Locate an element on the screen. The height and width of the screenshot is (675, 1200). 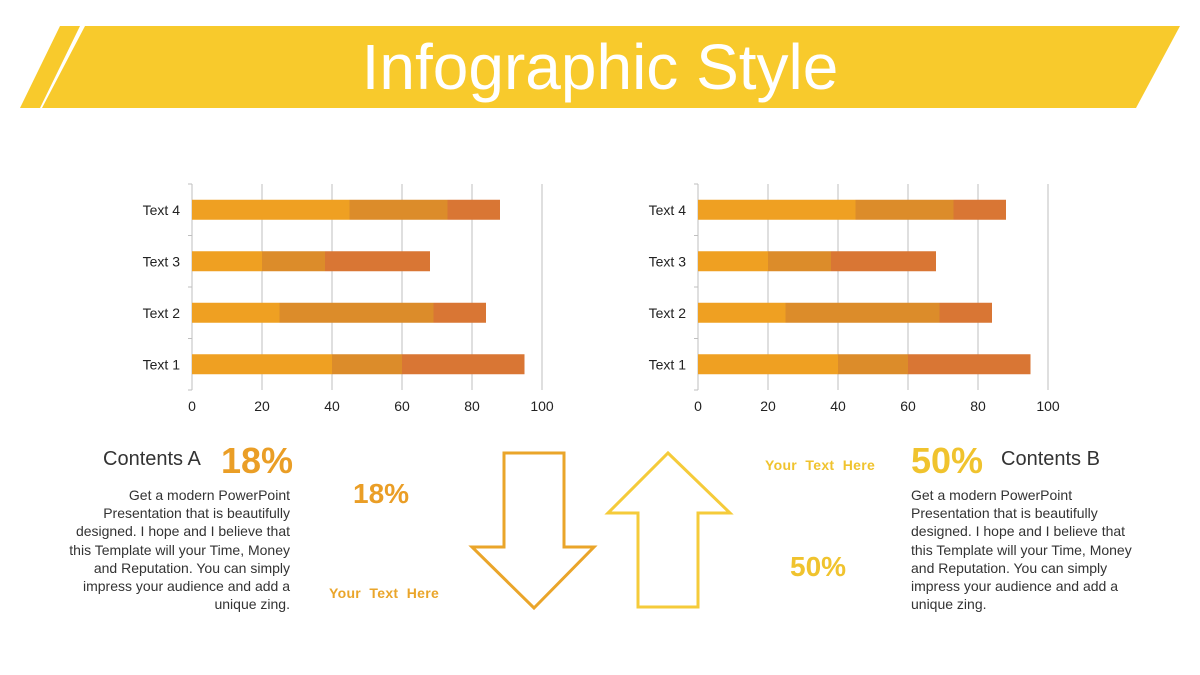
arrows-graphic is located at coordinates (601, 530).